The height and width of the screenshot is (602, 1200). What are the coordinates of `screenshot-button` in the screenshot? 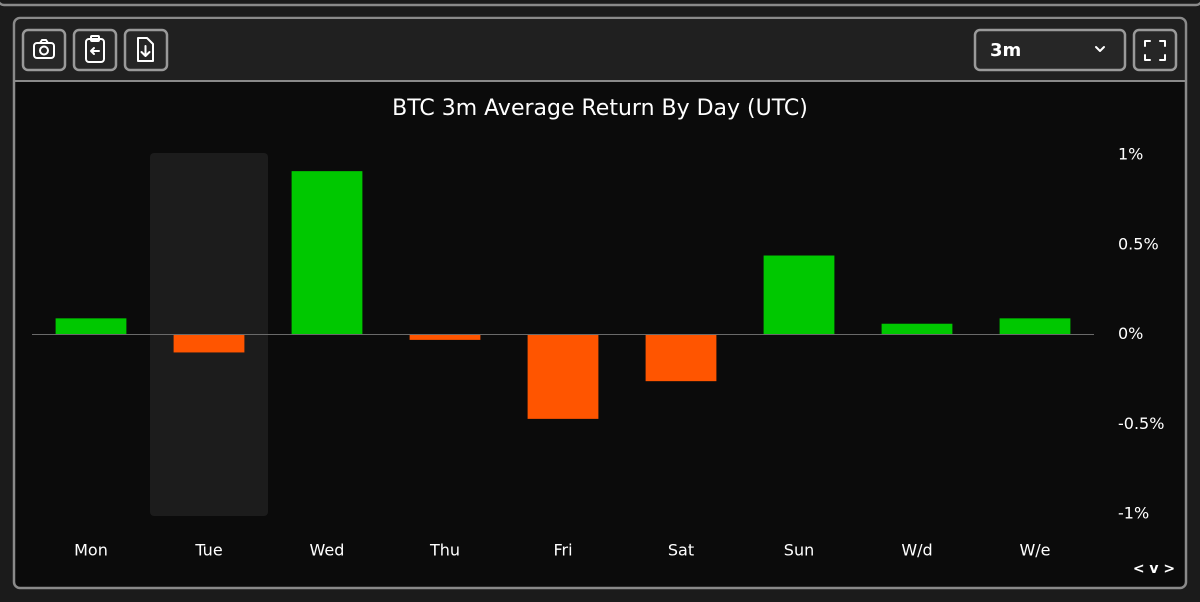 It's located at (44, 50).